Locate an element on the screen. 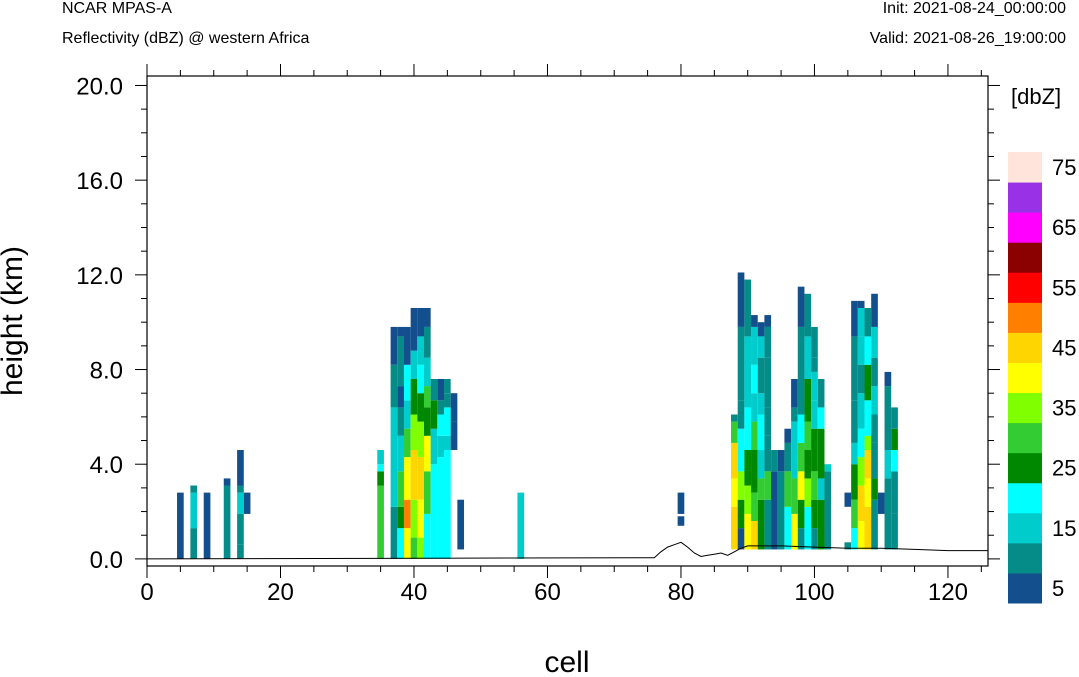 The height and width of the screenshot is (677, 1079). y-tick-labels: 0.0 4.0 8.0 12.0 16.0 20.0 is located at coordinates (99, 323).